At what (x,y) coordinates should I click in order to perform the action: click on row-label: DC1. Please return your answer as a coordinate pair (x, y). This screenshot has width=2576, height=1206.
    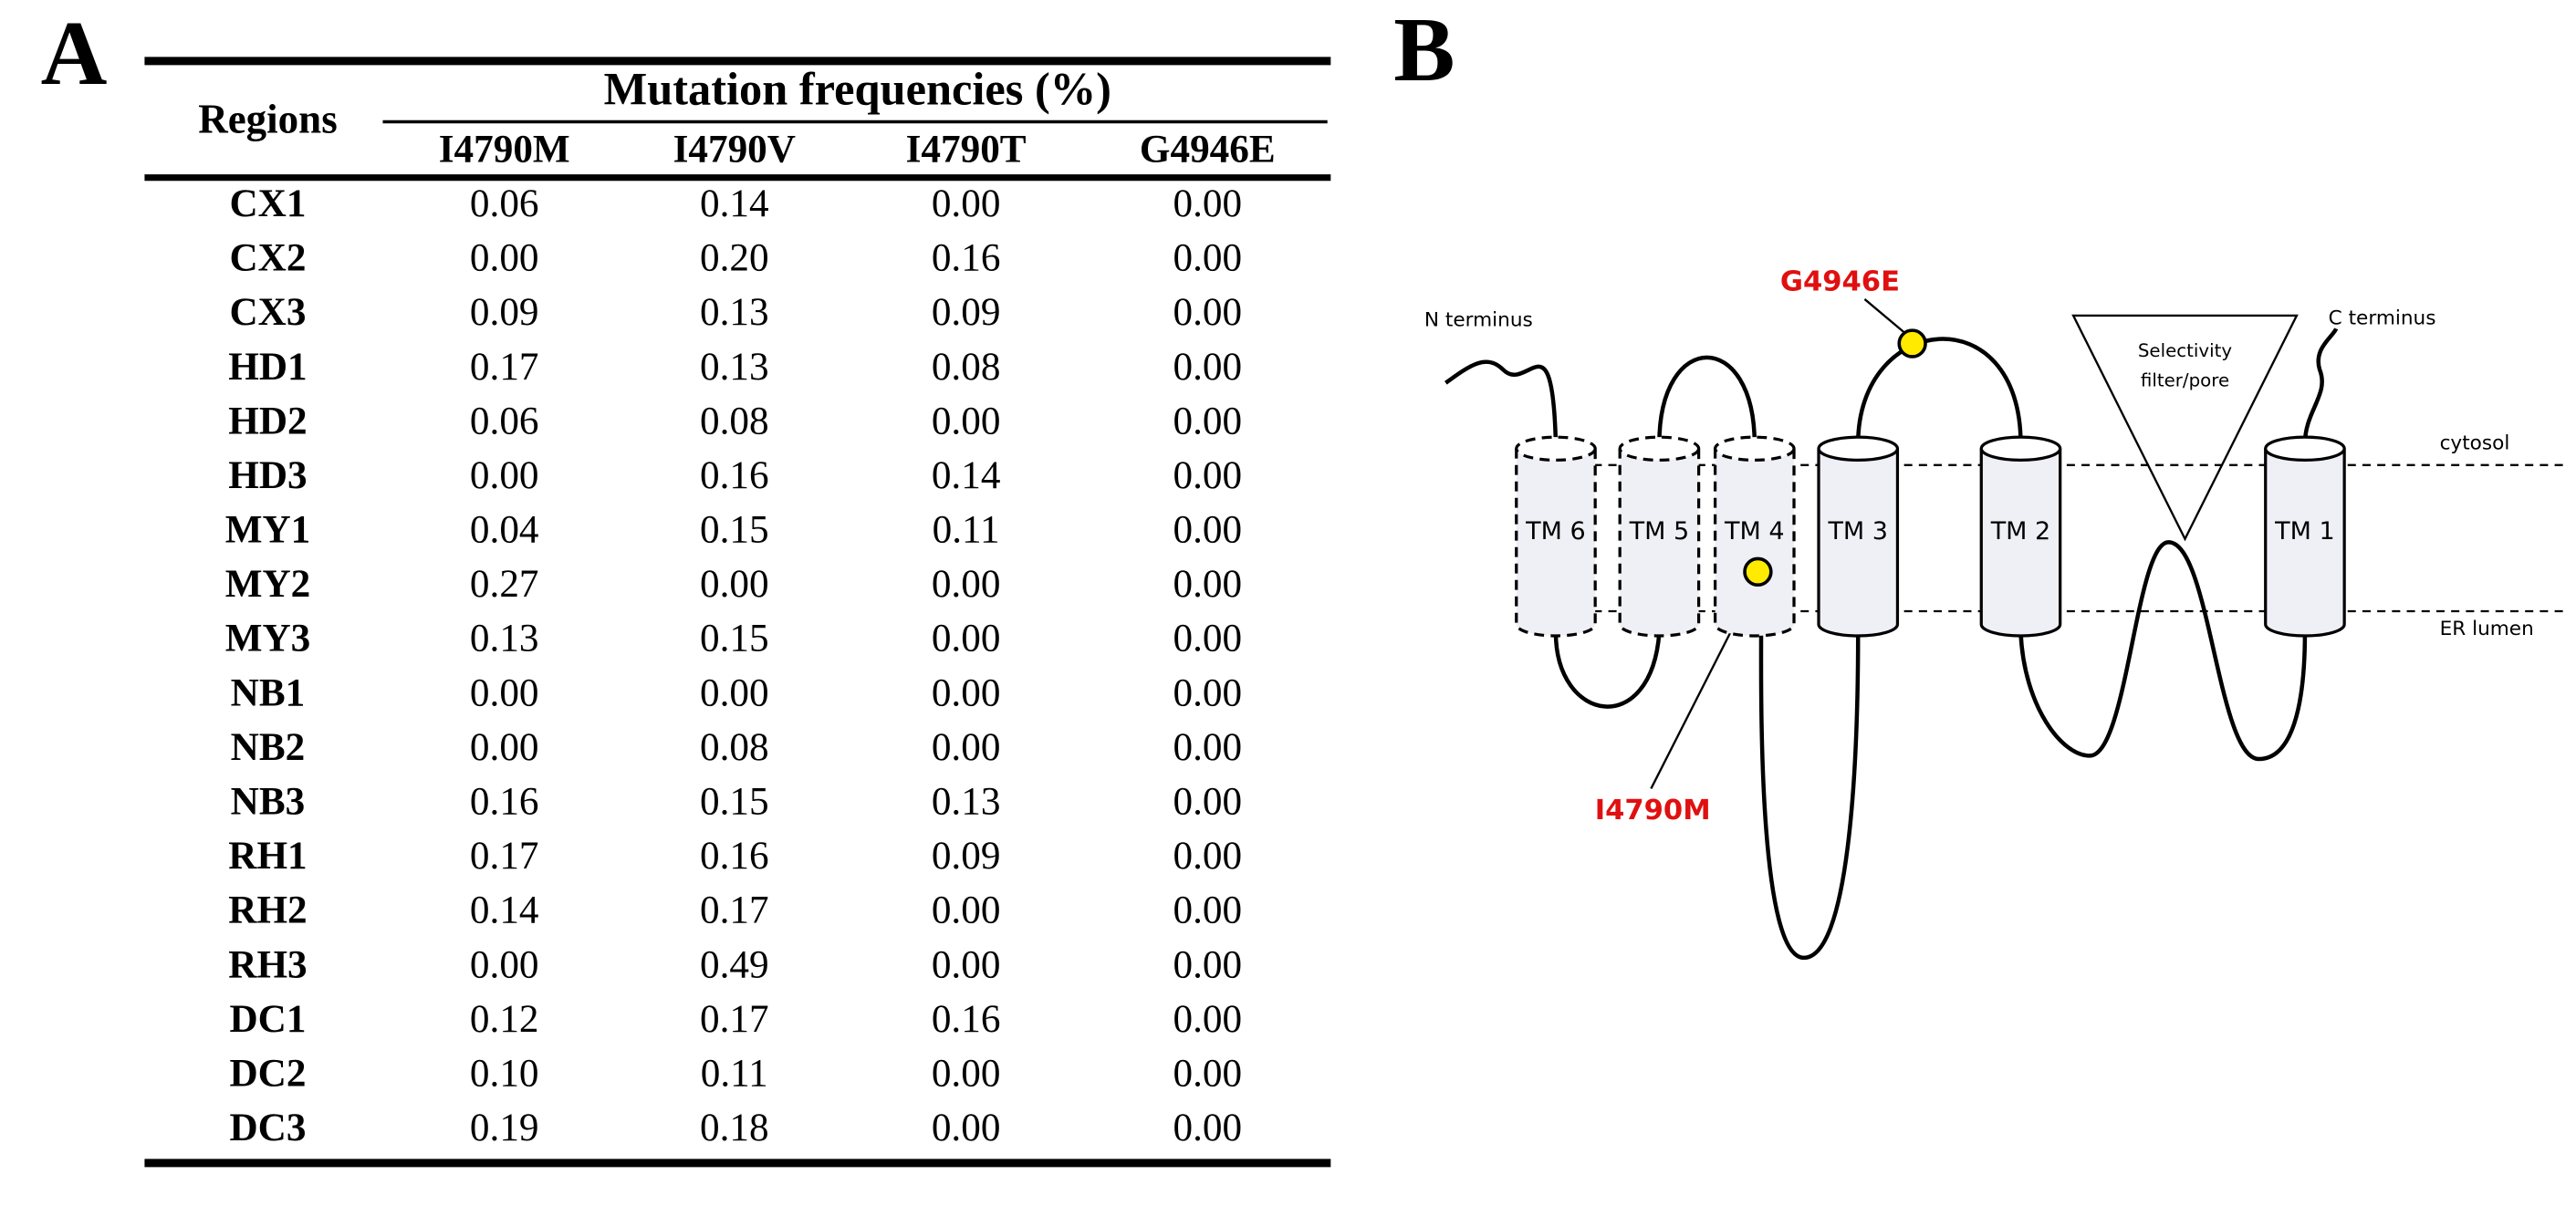
    Looking at the image, I should click on (267, 1020).